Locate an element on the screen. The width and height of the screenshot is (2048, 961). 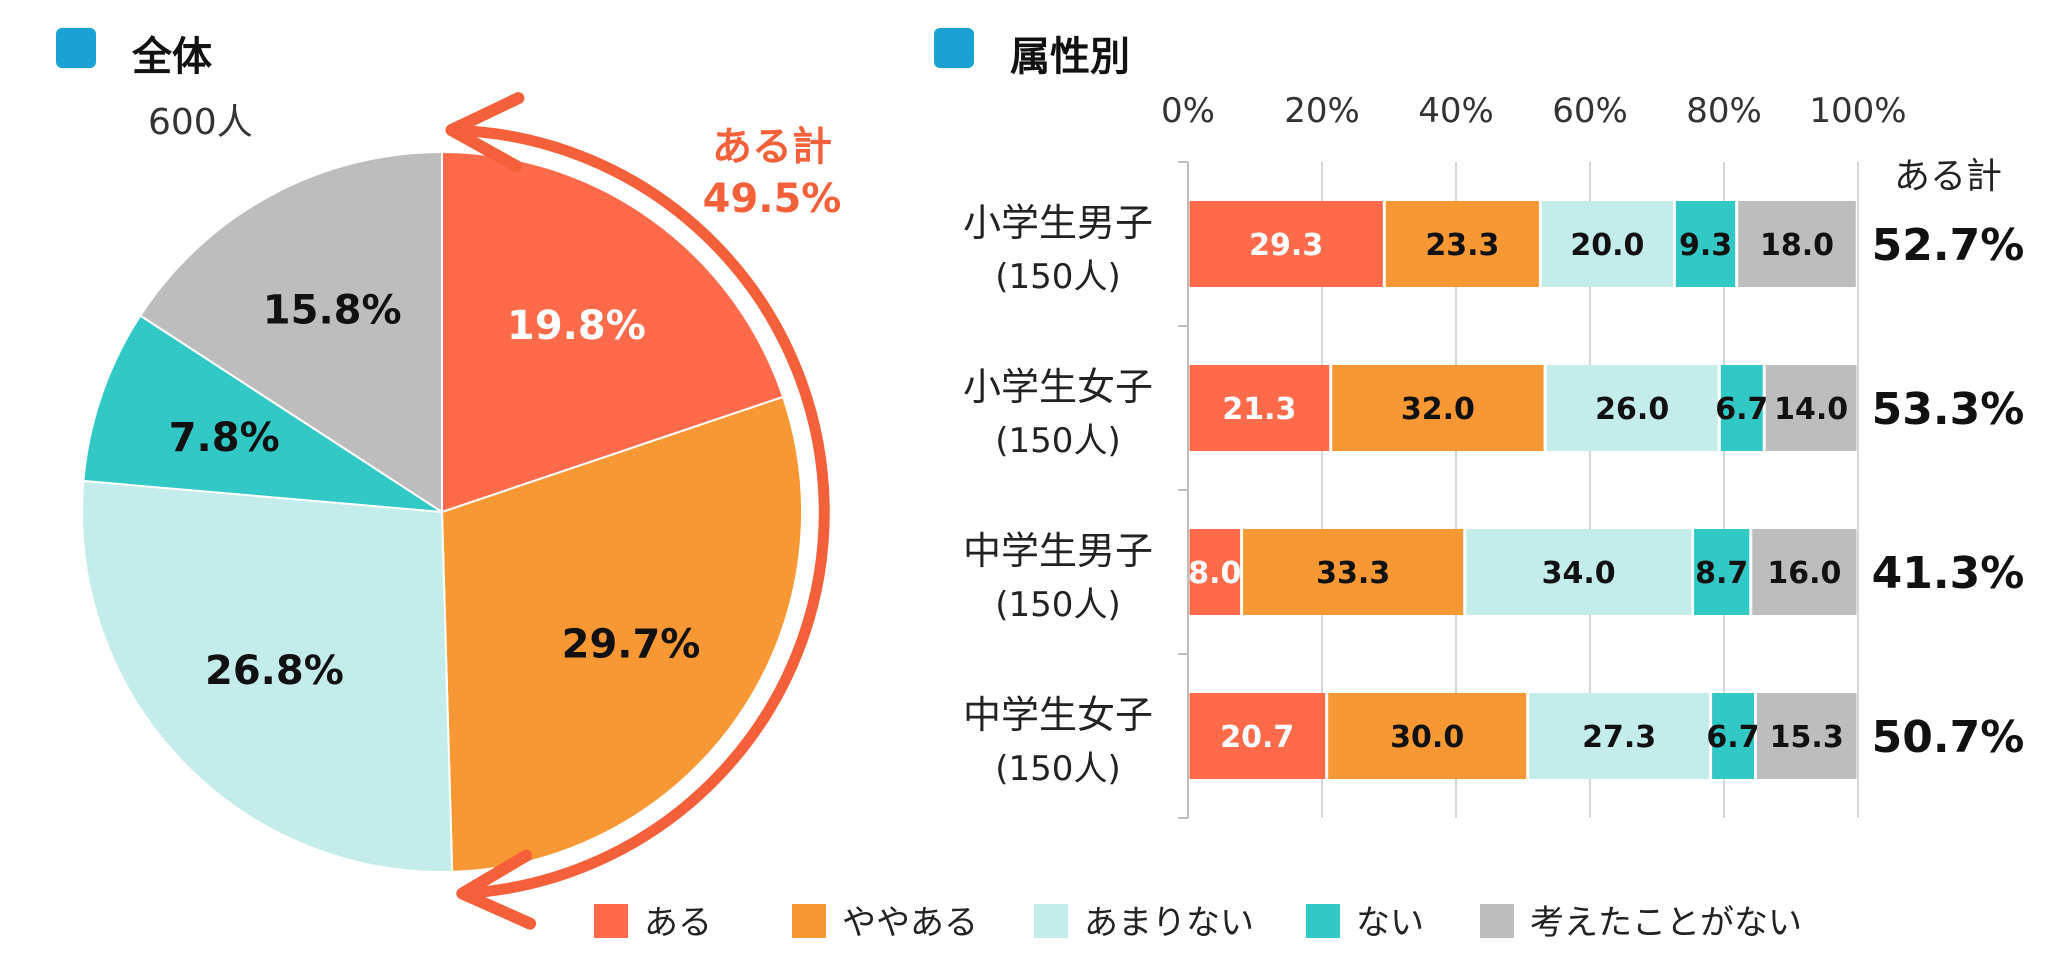
total-value-4: 50.7% is located at coordinates (1948, 737).